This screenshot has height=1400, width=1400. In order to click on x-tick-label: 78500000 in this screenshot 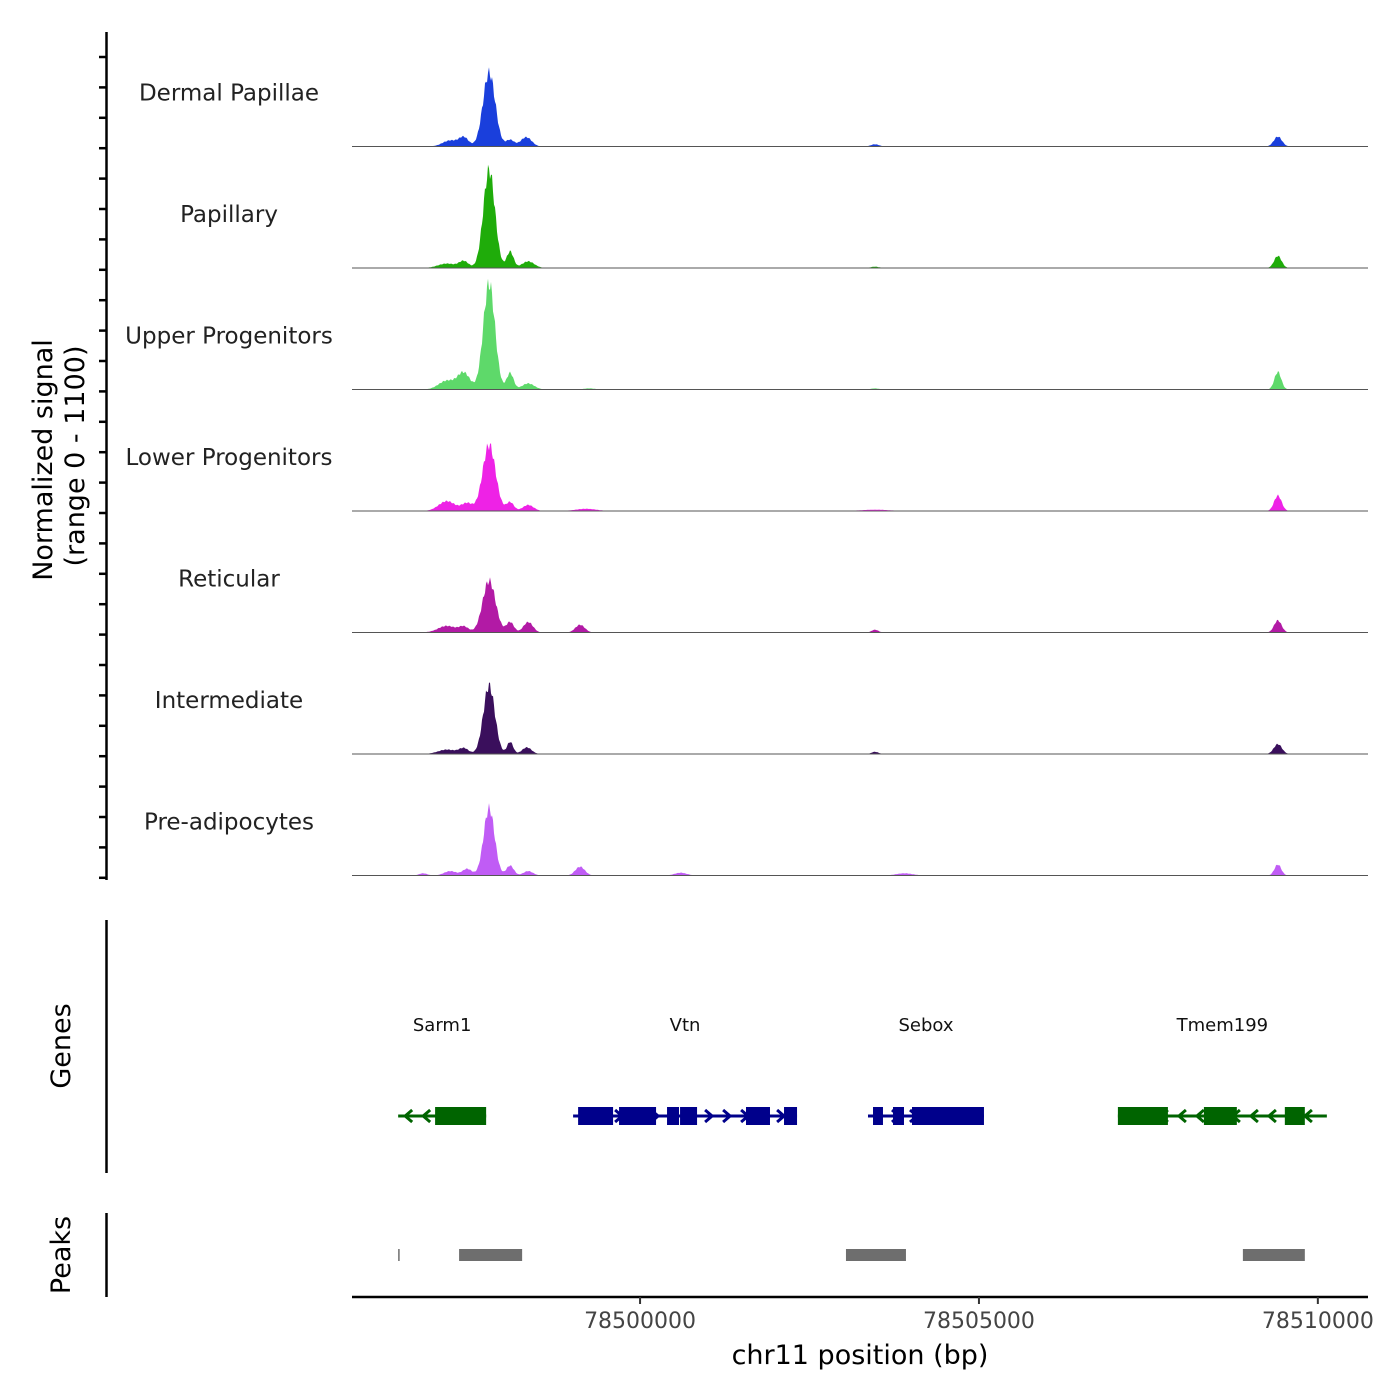, I will do `click(640, 1321)`.